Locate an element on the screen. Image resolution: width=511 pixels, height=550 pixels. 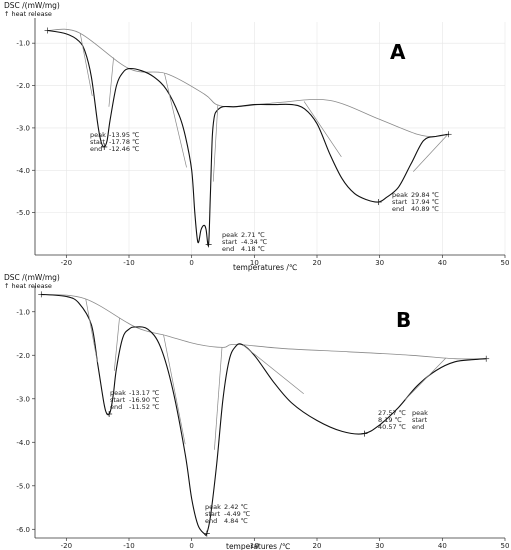
peak-annotation-value: -17.78 ℃ is located at coordinates (124, 142).